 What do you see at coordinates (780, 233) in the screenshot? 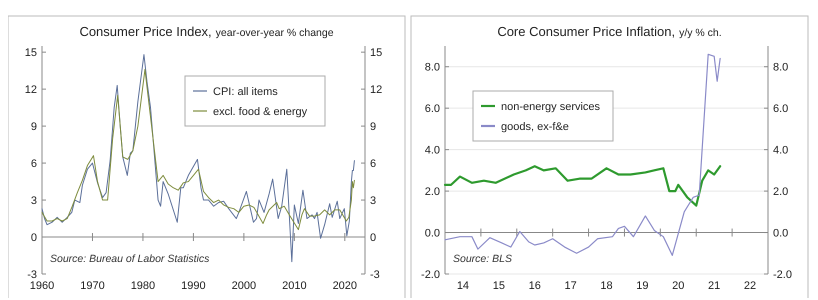
I see `y2-tick-label: 0.0` at bounding box center [780, 233].